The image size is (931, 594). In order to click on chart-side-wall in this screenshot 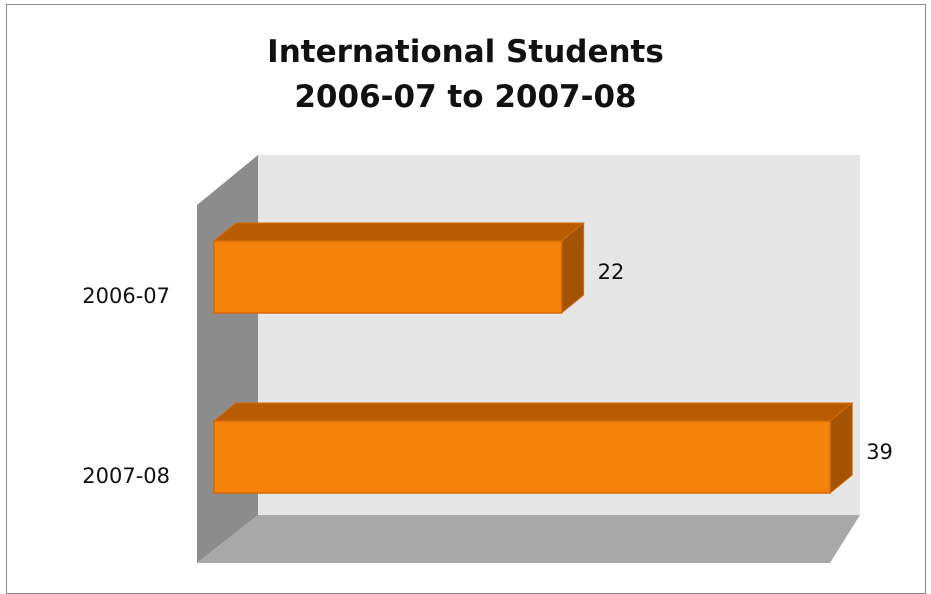, I will do `click(227, 359)`.